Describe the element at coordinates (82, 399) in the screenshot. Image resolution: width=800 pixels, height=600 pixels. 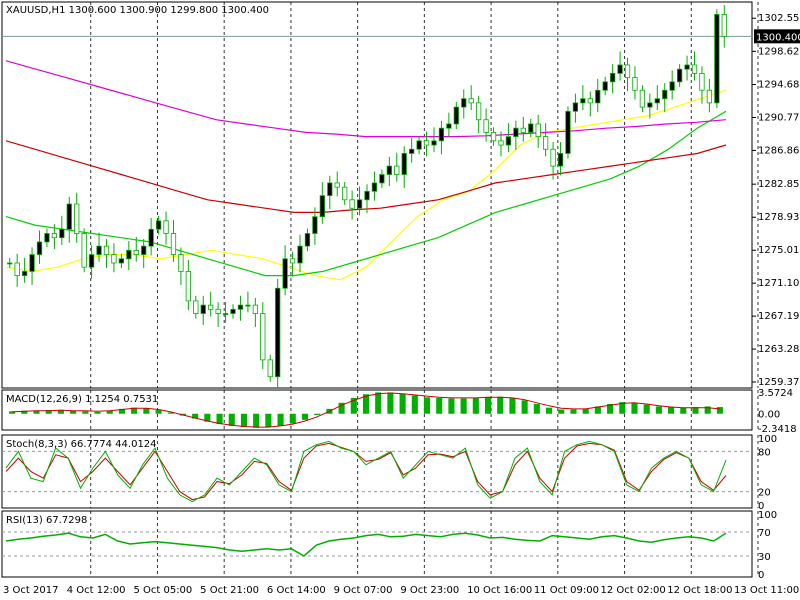
I see `macd-label: MACD(12,26,9) 1.1254 0.7531` at that location.